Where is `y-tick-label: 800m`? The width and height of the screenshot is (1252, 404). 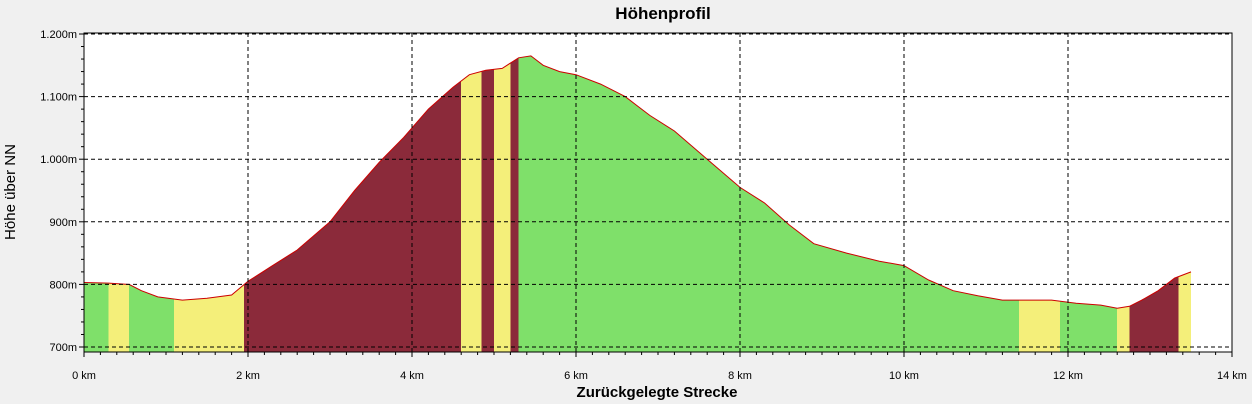 y-tick-label: 800m is located at coordinates (63, 285).